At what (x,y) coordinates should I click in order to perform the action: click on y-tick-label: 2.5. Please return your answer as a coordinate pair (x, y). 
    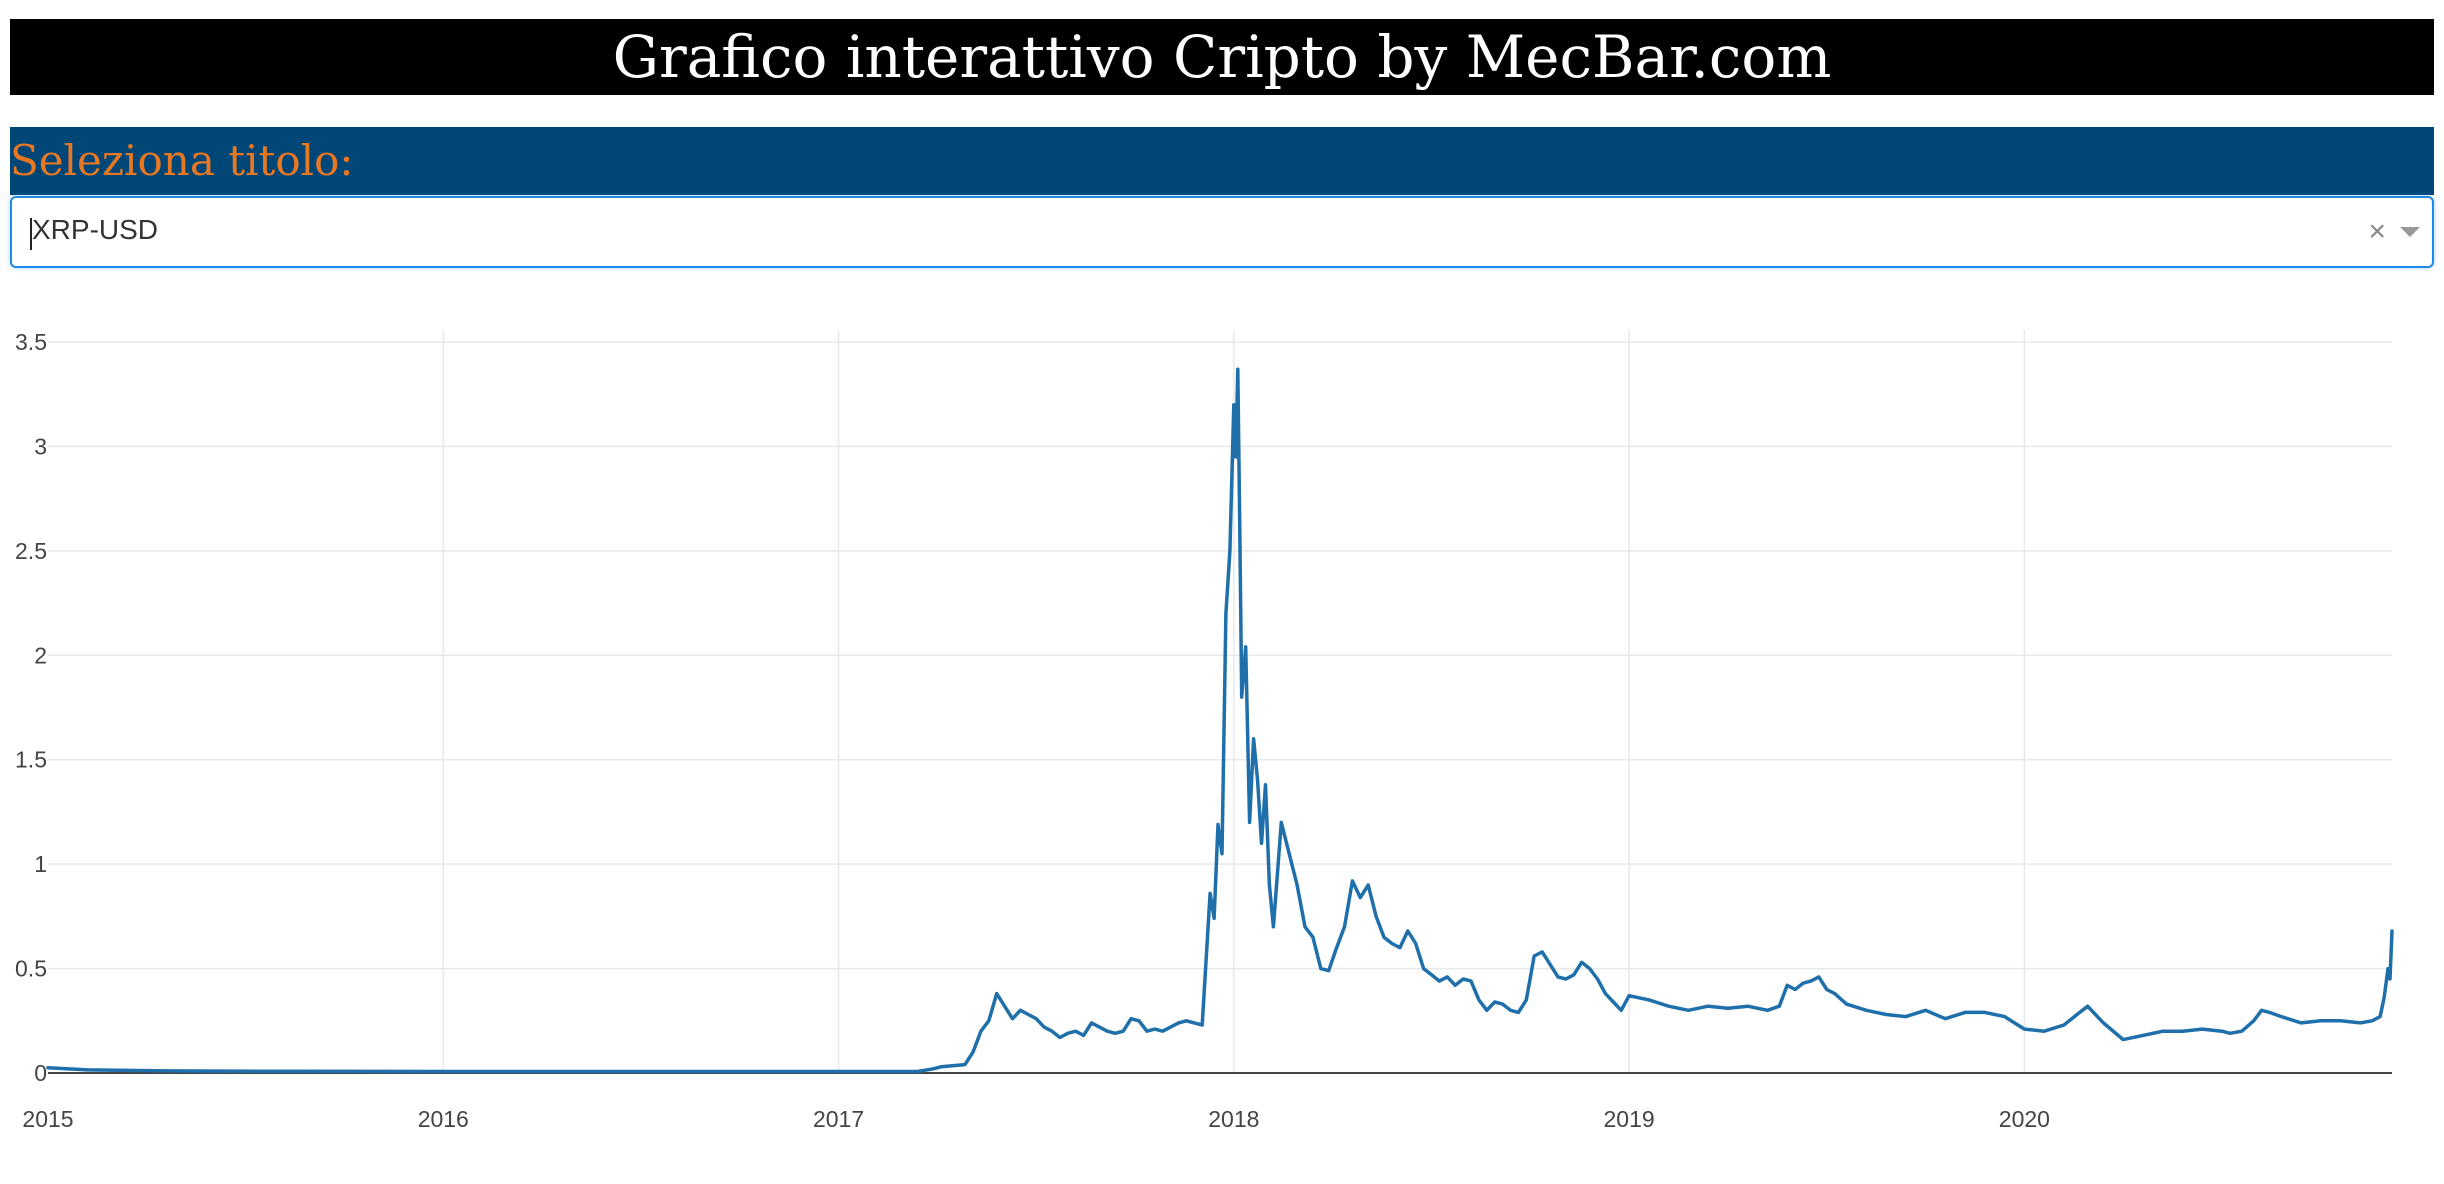
    Looking at the image, I should click on (31, 551).